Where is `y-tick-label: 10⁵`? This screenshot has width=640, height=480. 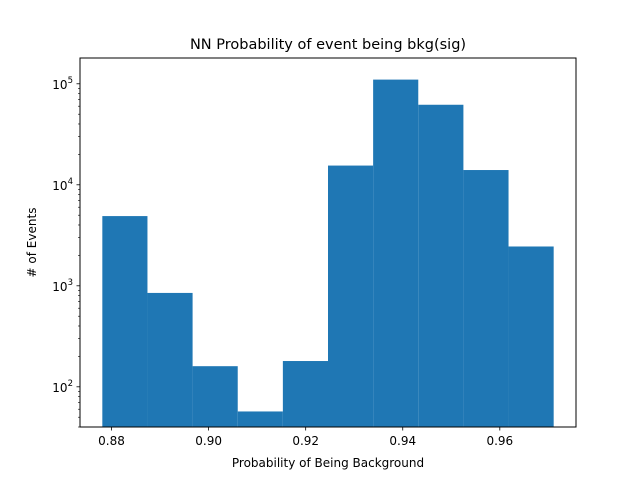
y-tick-label: 10⁵ is located at coordinates (62, 84).